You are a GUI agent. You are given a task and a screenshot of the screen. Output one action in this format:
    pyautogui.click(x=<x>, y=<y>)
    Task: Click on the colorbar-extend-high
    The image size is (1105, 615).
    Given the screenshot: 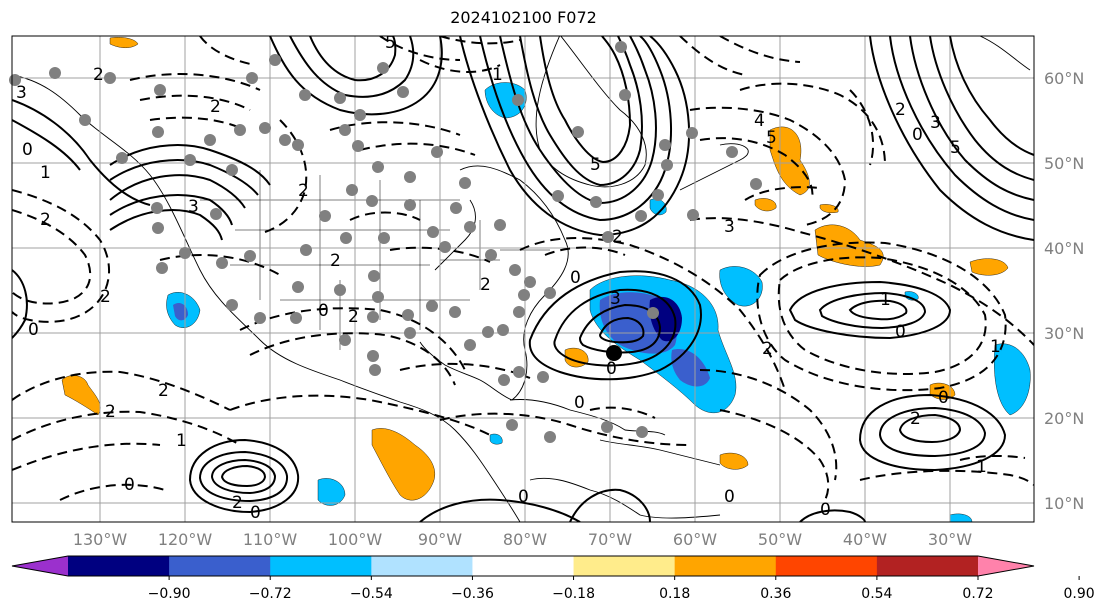 What is the action you would take?
    pyautogui.click(x=1006, y=566)
    